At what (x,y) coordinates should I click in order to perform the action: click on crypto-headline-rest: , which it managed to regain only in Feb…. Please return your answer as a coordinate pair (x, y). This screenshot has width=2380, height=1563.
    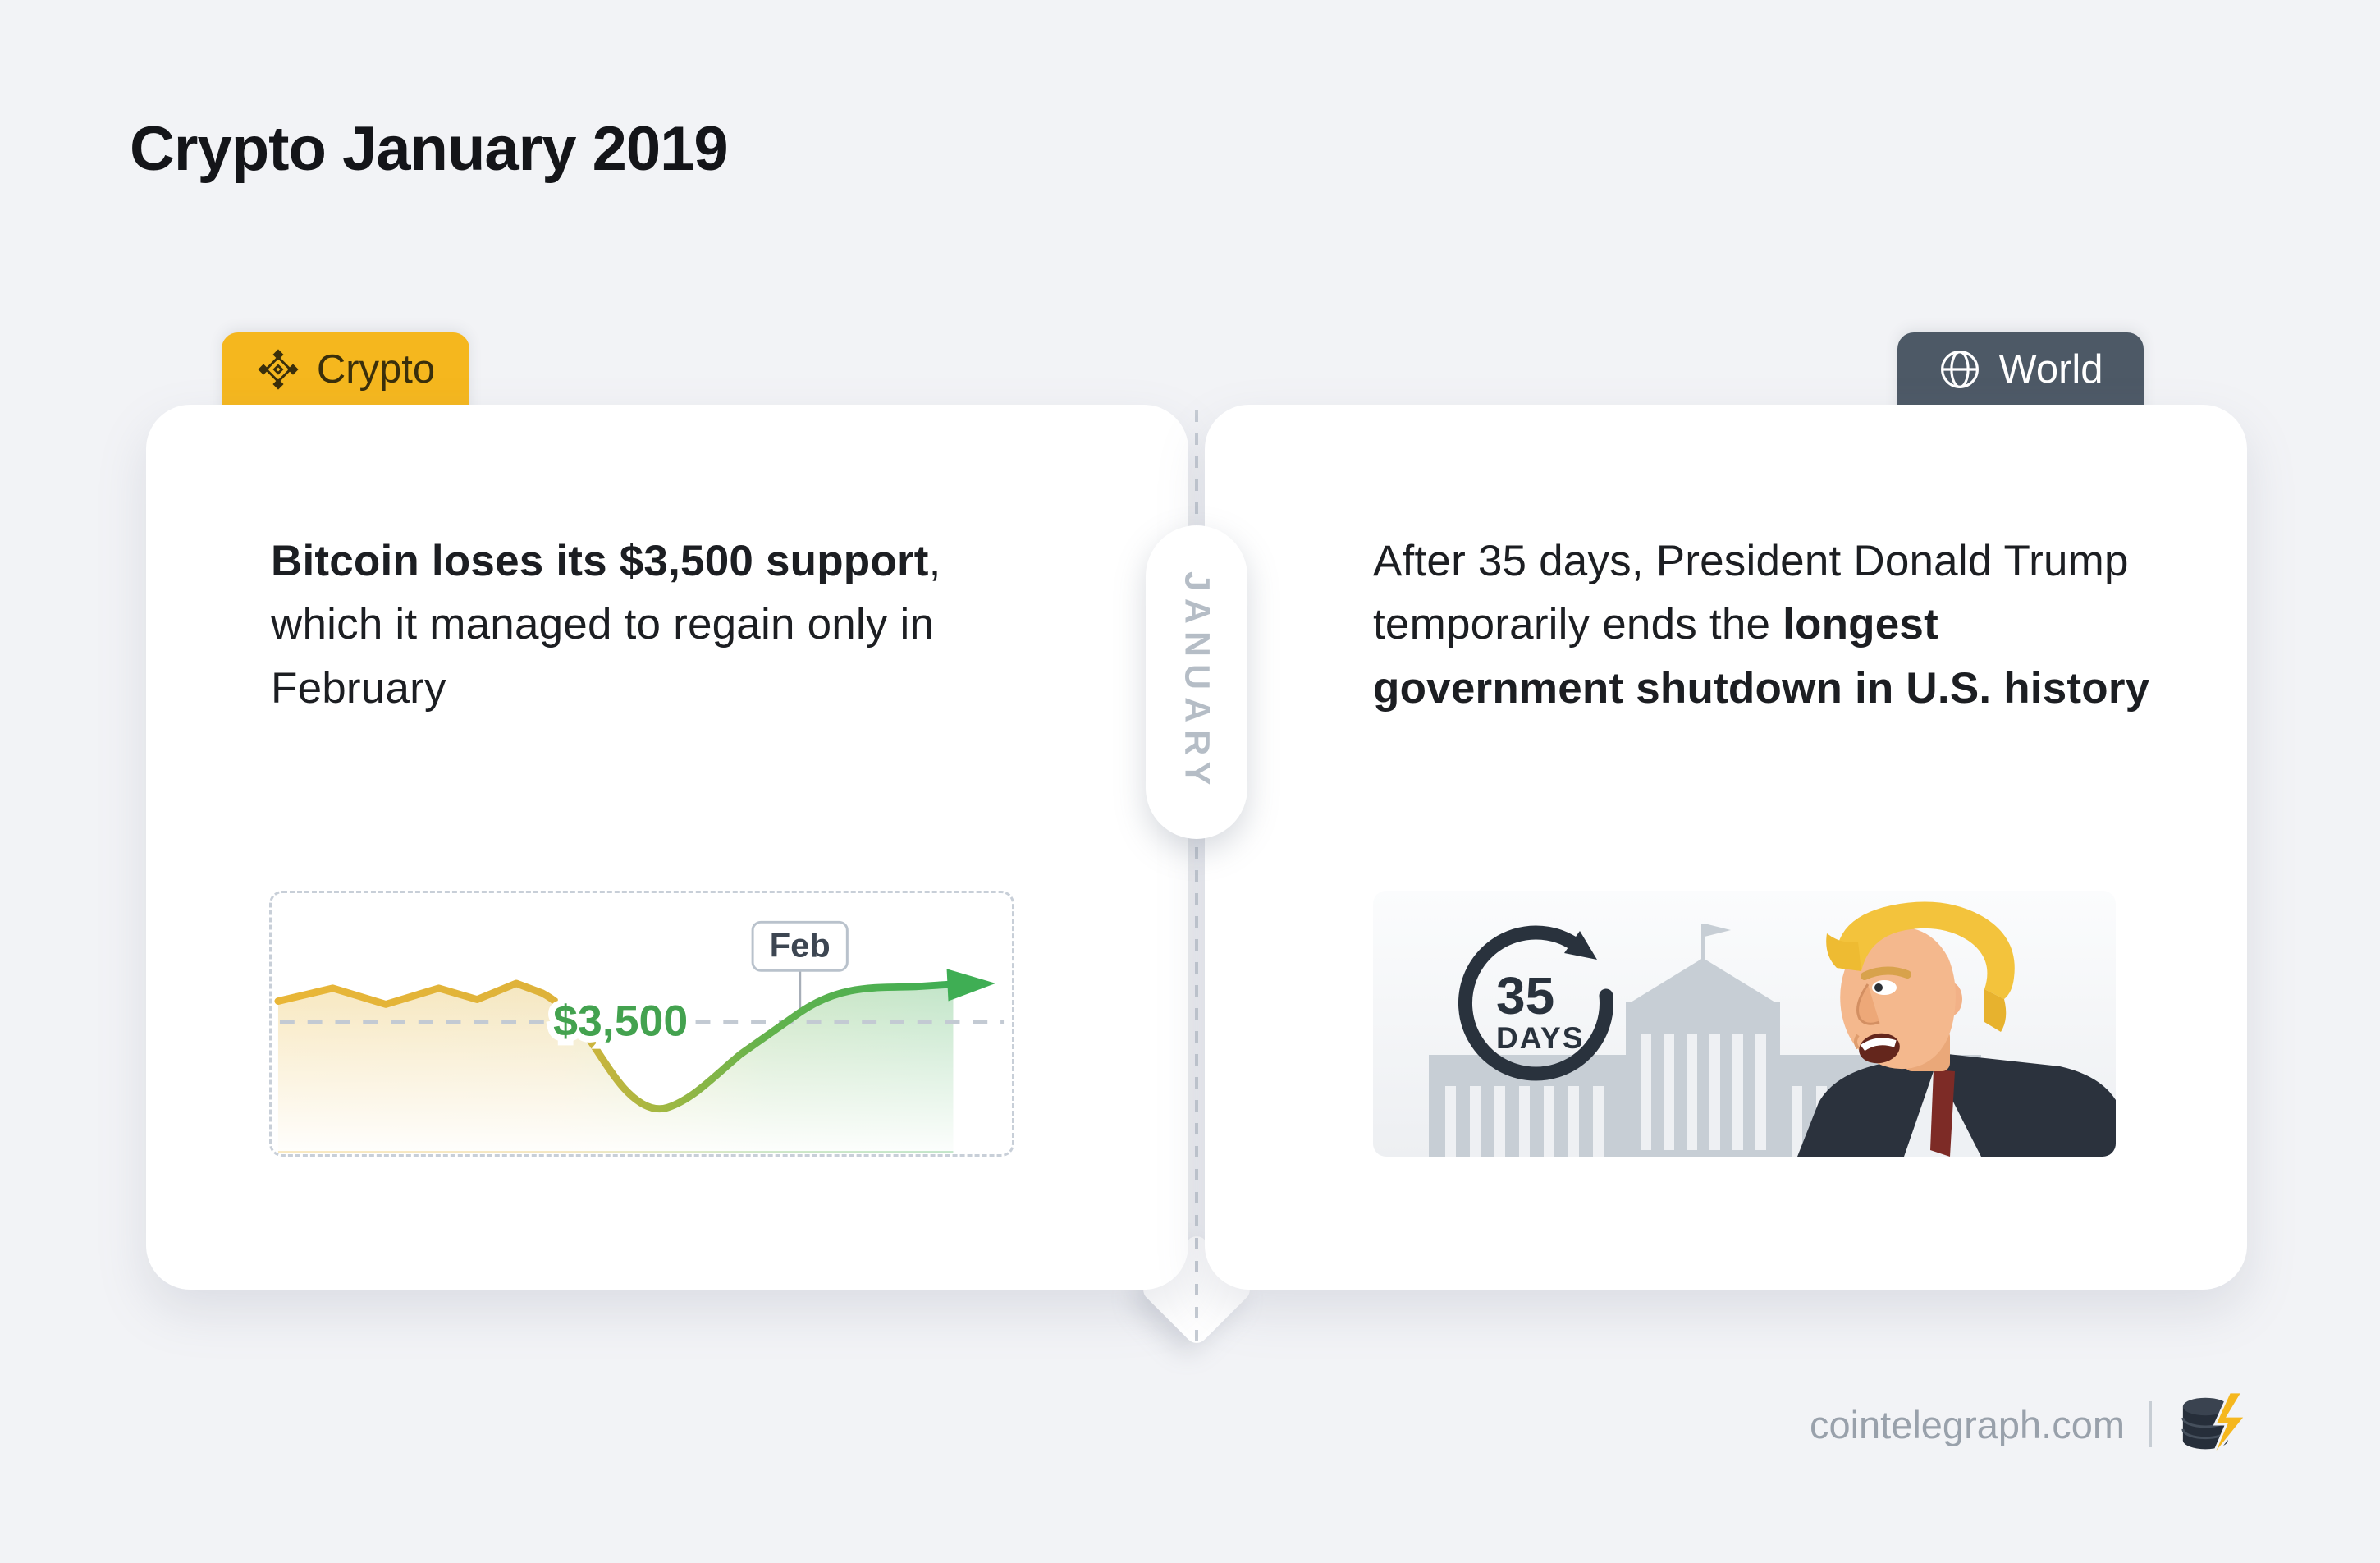
    Looking at the image, I should click on (606, 625).